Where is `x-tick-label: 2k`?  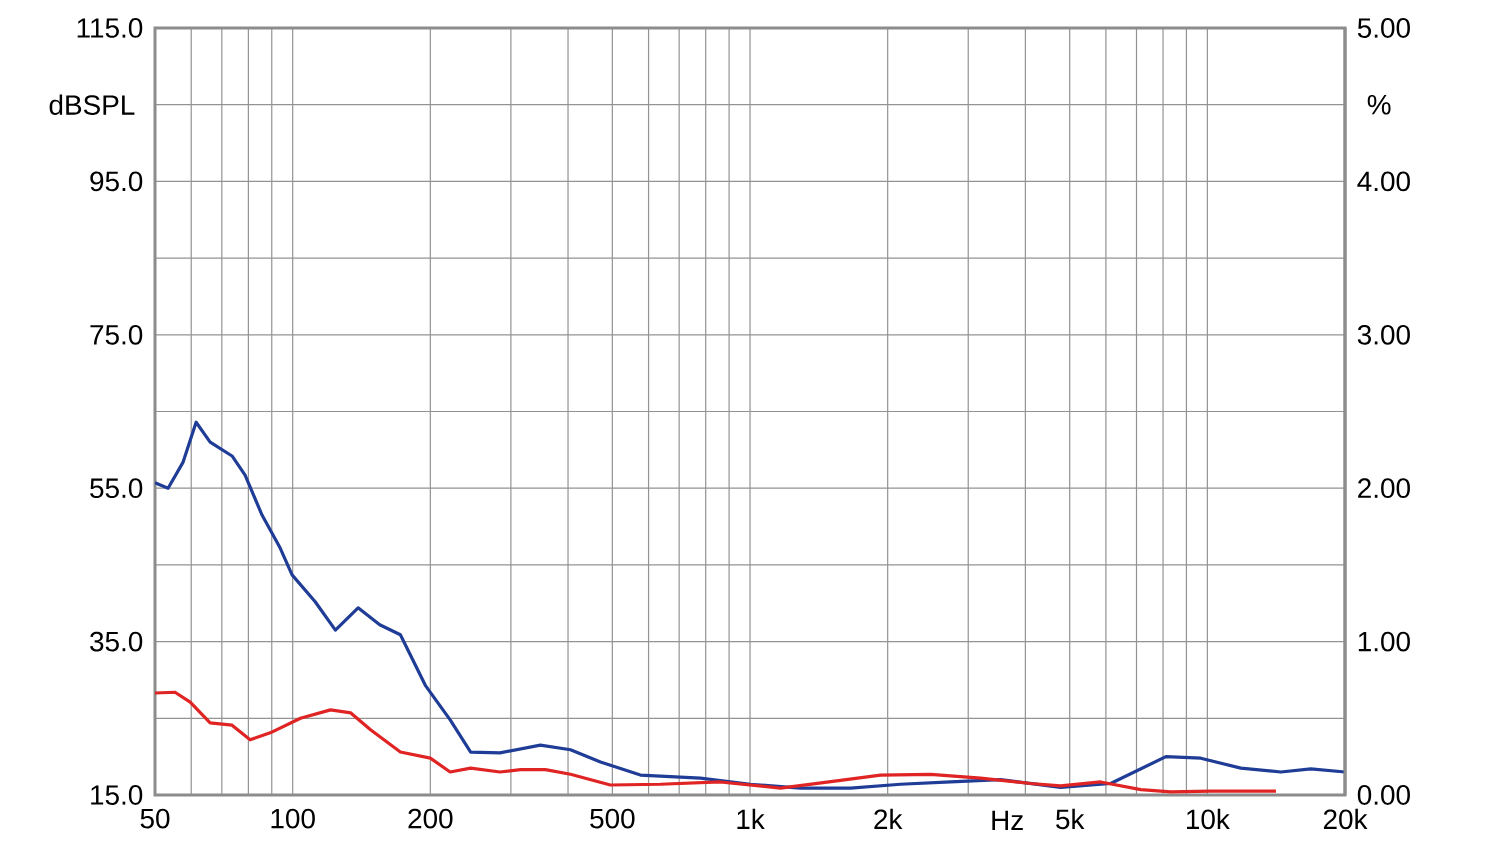 x-tick-label: 2k is located at coordinates (888, 818).